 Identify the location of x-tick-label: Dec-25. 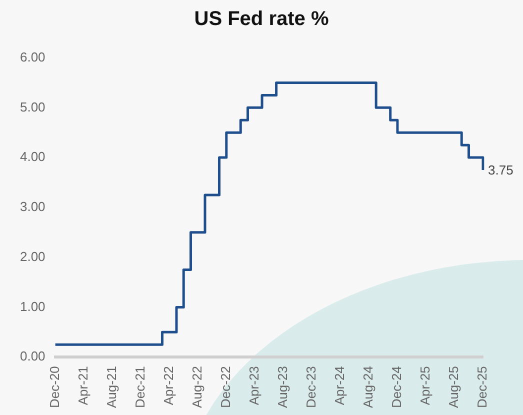
(482, 387).